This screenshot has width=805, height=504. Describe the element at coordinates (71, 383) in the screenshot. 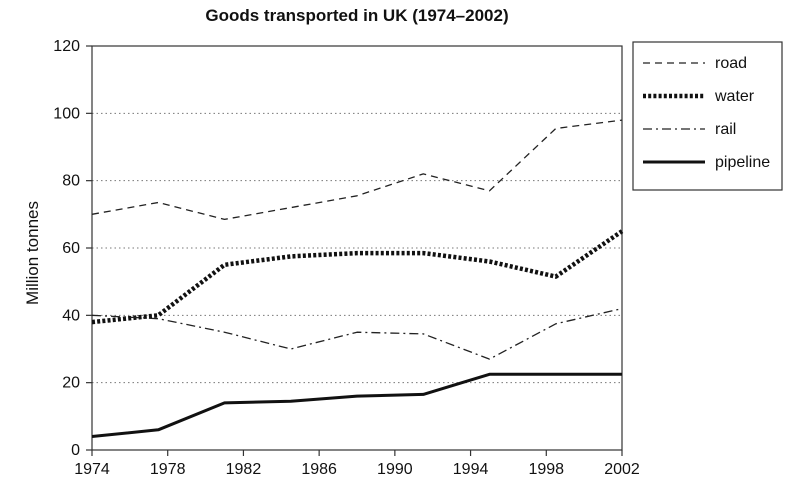

I see `y-tick-label-20: 20` at that location.